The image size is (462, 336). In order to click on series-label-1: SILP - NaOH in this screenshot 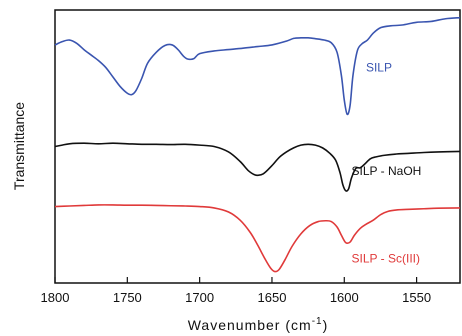, I will do `click(387, 171)`.